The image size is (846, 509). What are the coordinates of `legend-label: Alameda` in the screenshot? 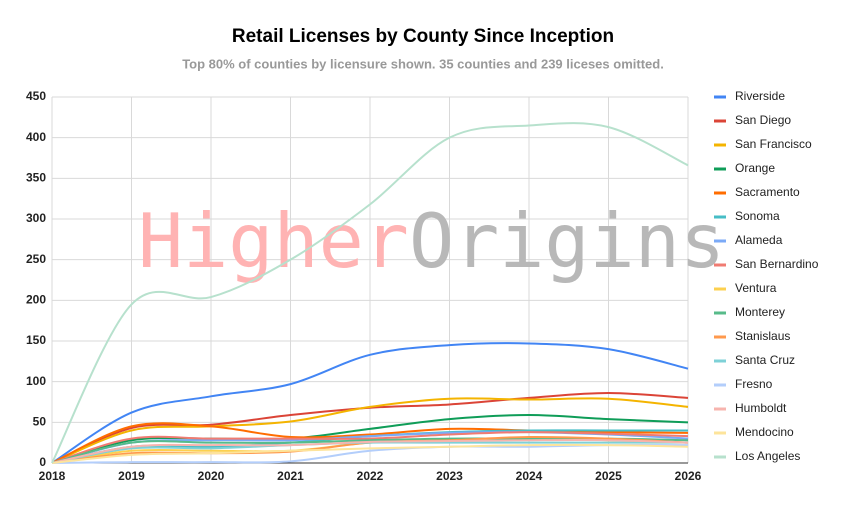 It's located at (759, 240).